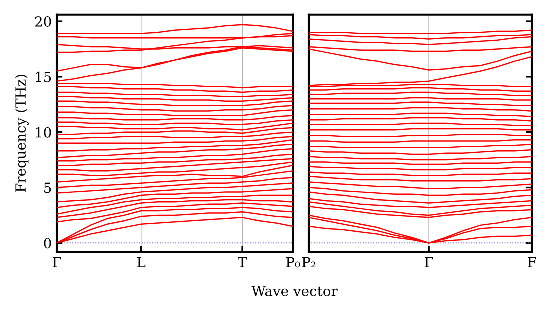 Image resolution: width=552 pixels, height=310 pixels. What do you see at coordinates (44, 77) in the screenshot?
I see `y-tick-label: 15` at bounding box center [44, 77].